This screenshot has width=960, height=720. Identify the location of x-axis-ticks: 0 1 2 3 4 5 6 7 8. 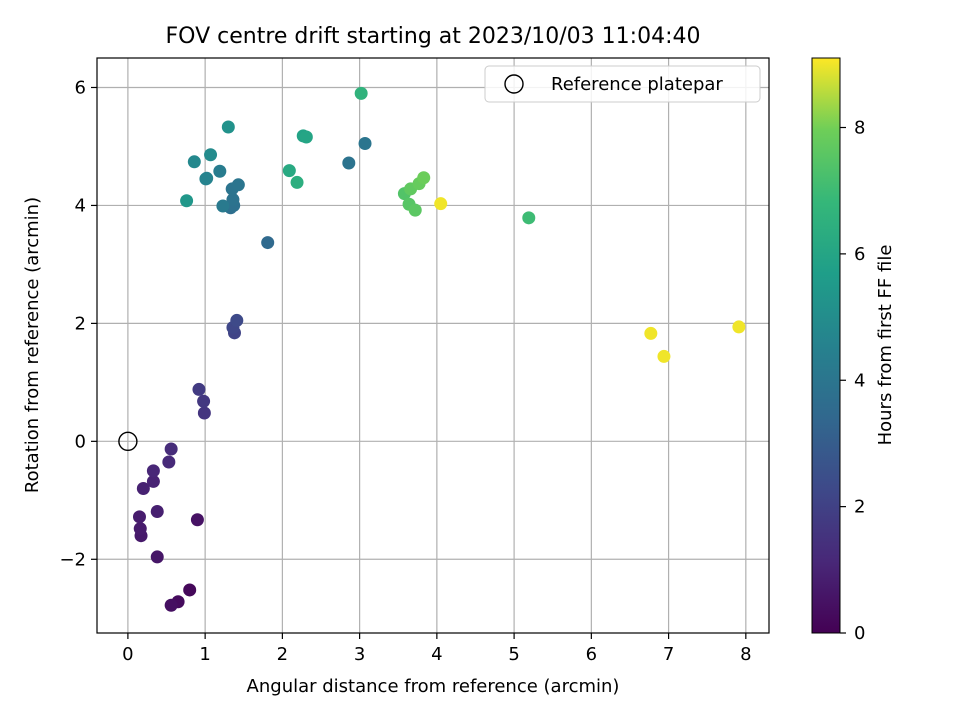
(437, 649).